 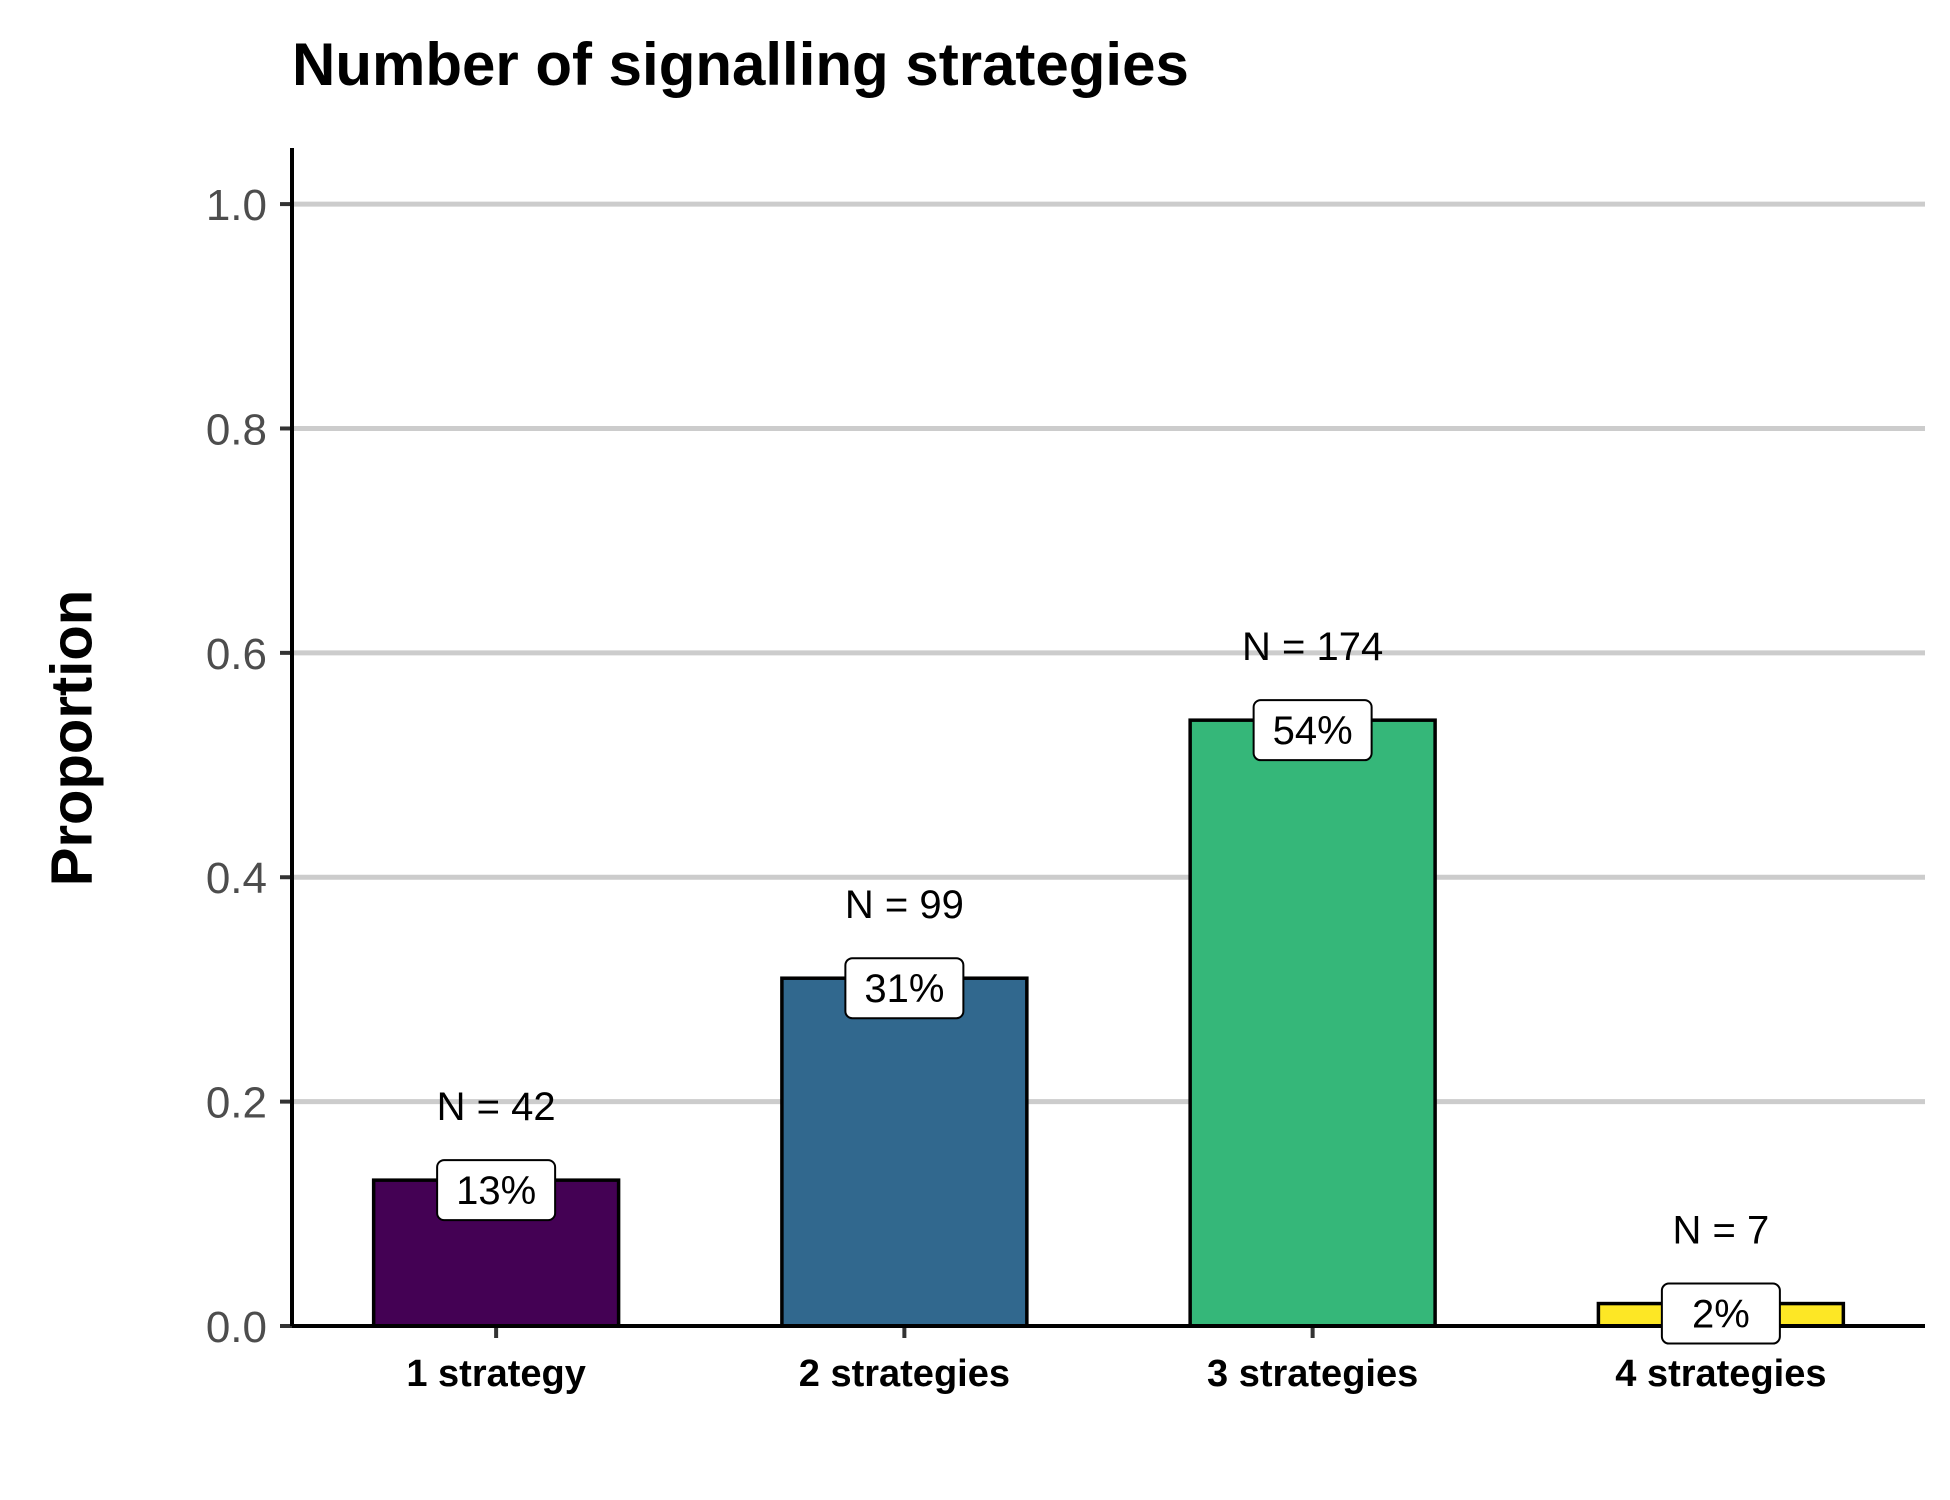 I want to click on percent-label: 54%, so click(x=1313, y=731).